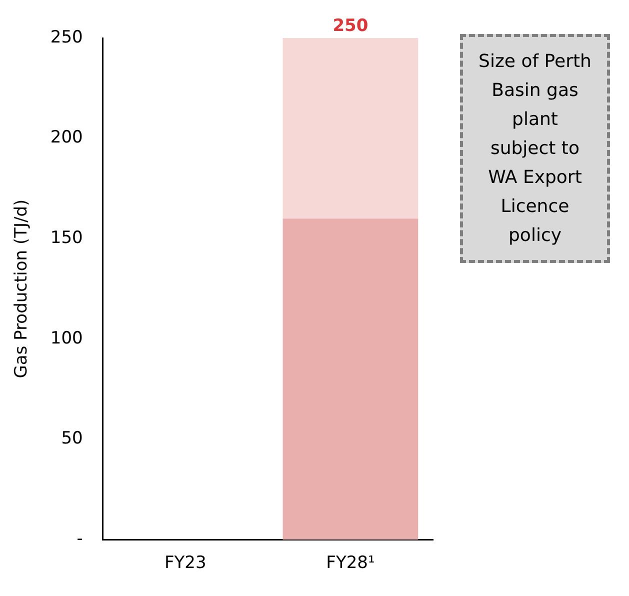  Describe the element at coordinates (72, 438) in the screenshot. I see `y-tick-label: 50` at that location.